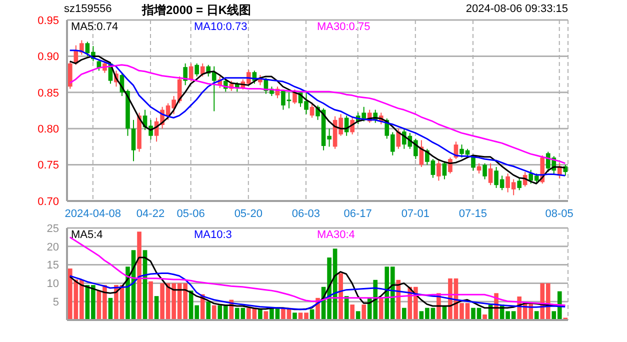 The image size is (627, 342). Describe the element at coordinates (190, 214) in the screenshot. I see `x-tick-label: 05-06` at that location.